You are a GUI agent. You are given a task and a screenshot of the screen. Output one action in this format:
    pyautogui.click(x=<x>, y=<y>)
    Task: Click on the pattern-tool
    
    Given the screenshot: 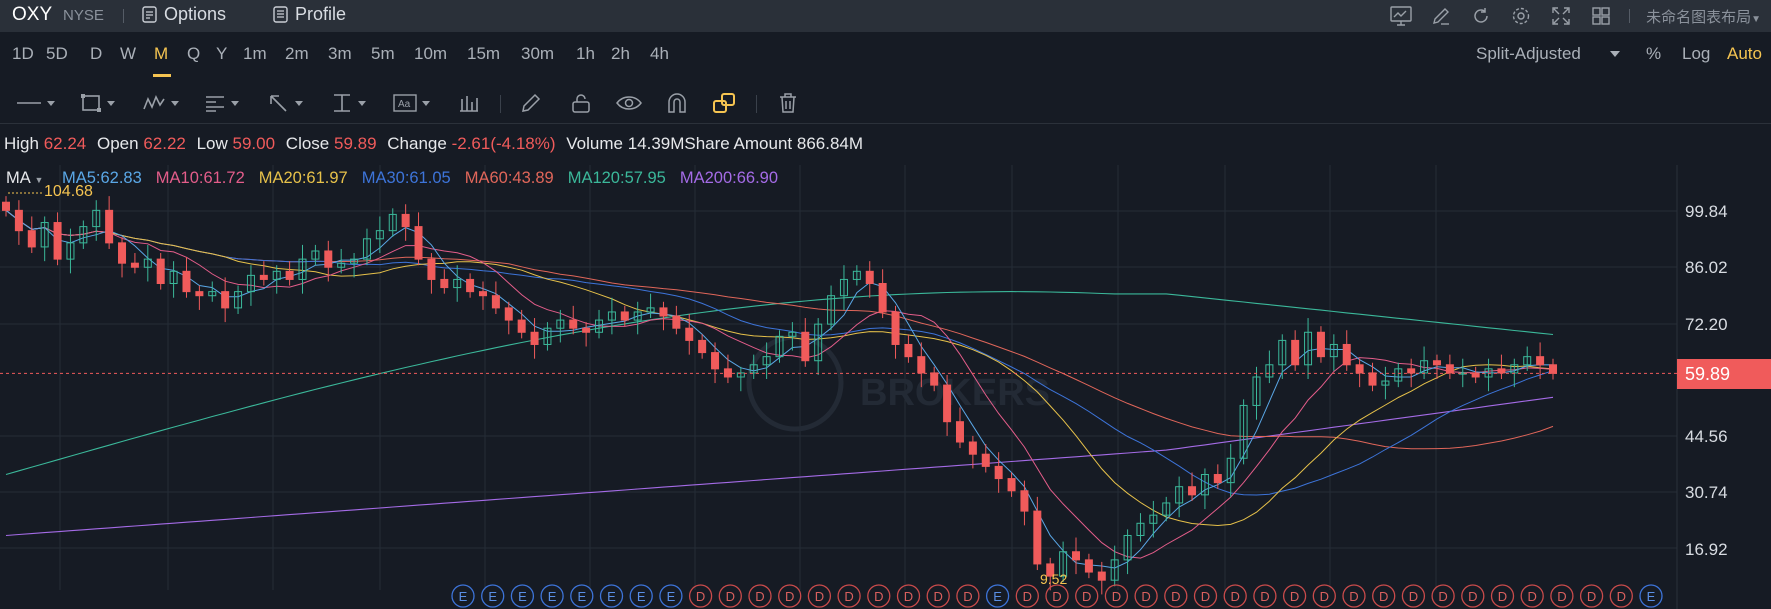 What is the action you would take?
    pyautogui.click(x=160, y=103)
    